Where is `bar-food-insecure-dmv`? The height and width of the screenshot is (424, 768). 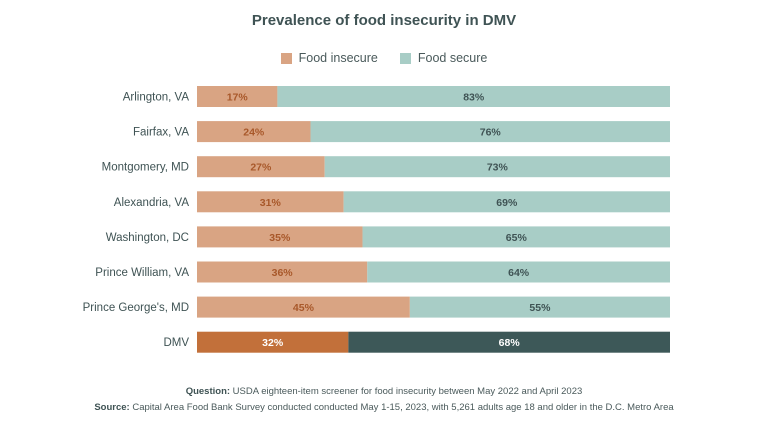 bar-food-insecure-dmv is located at coordinates (273, 342).